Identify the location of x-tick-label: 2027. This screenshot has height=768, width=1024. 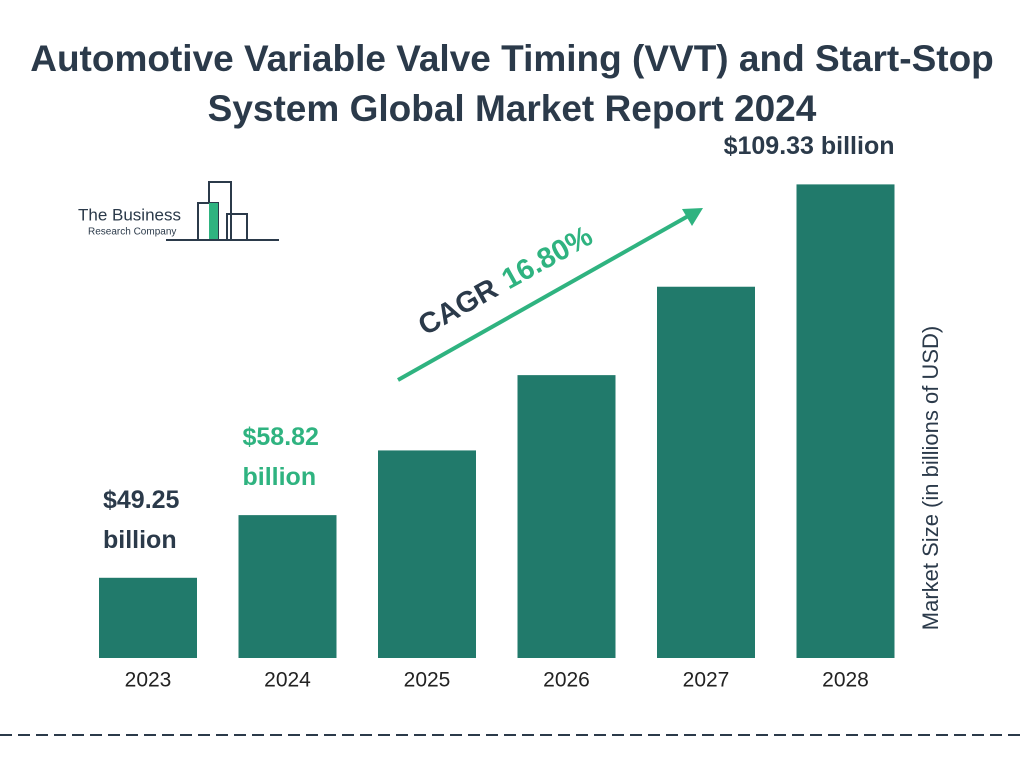
(706, 680).